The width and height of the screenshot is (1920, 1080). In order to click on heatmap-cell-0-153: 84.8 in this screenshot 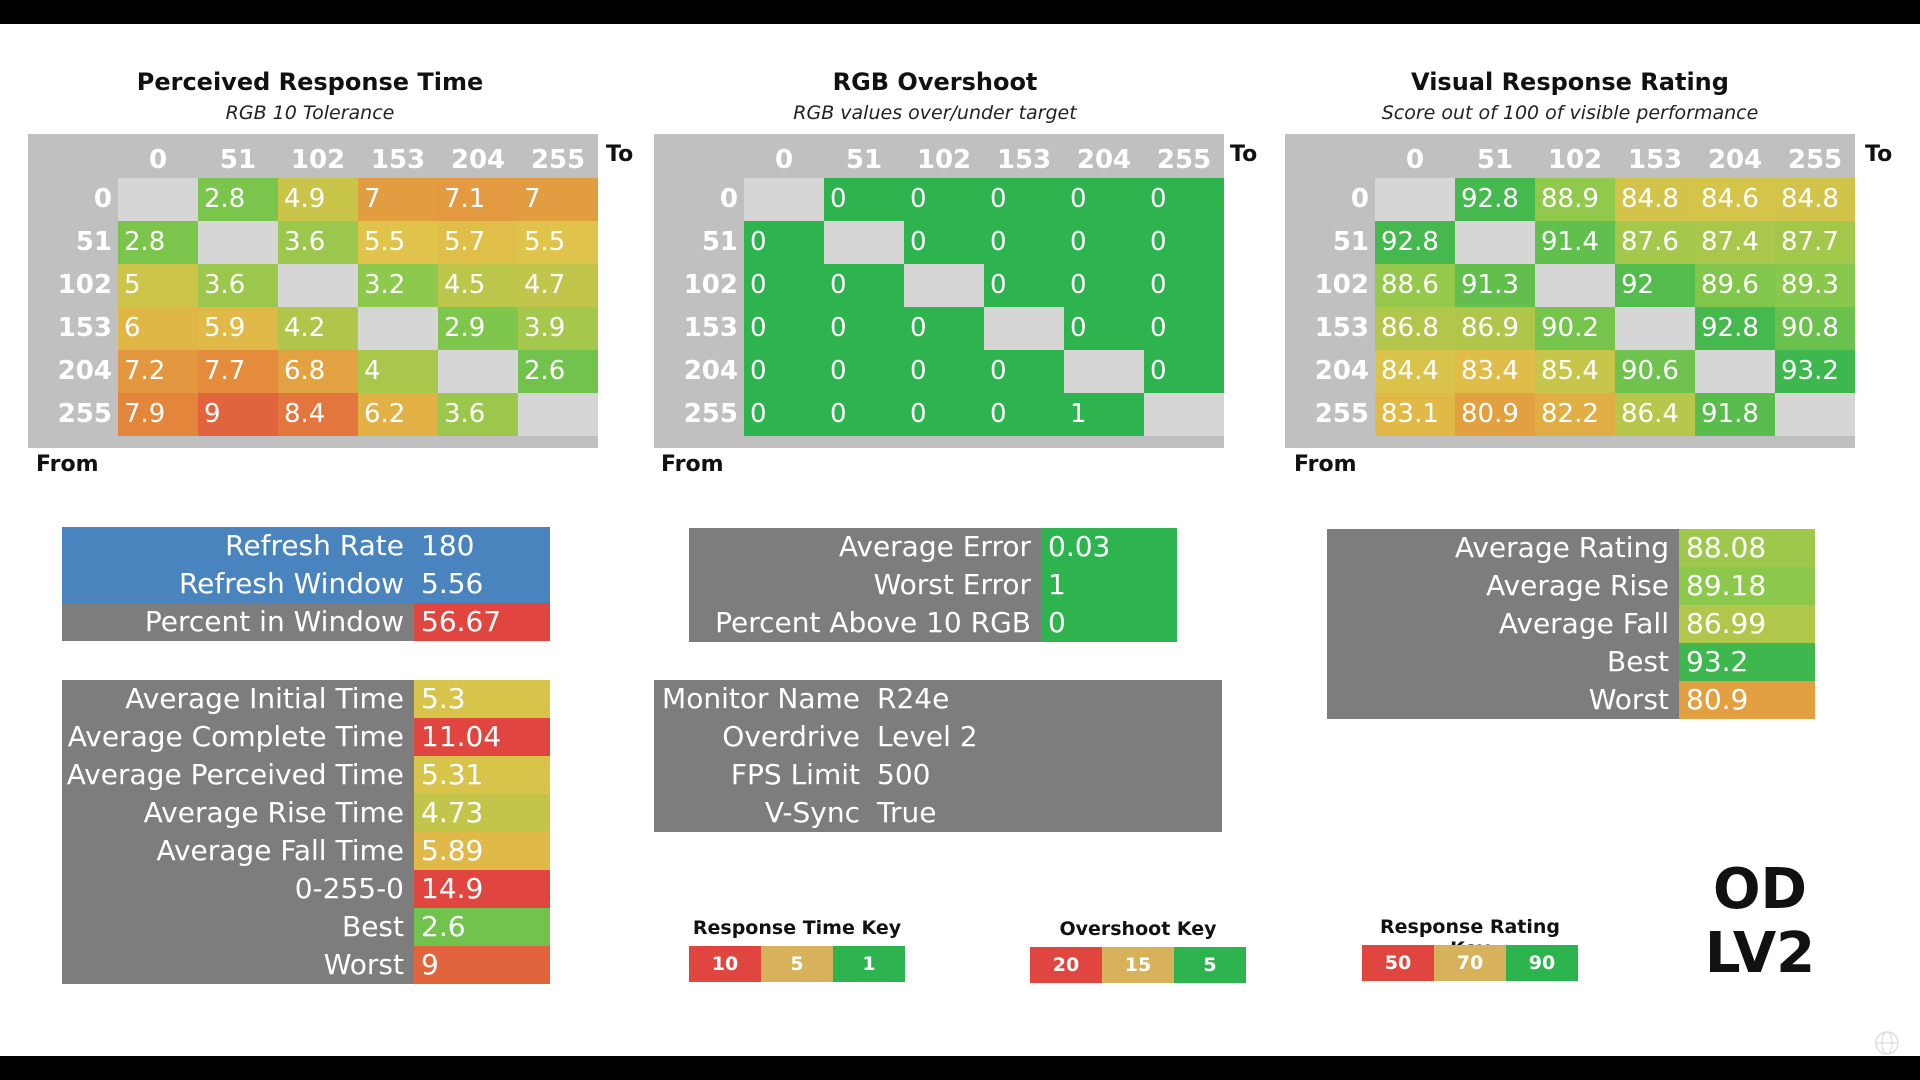, I will do `click(1655, 199)`.